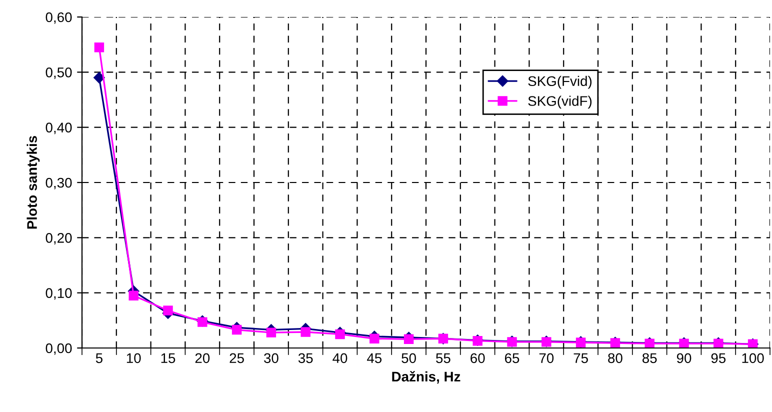 This screenshot has width=772, height=412. I want to click on x-tick-label: 20, so click(202, 358).